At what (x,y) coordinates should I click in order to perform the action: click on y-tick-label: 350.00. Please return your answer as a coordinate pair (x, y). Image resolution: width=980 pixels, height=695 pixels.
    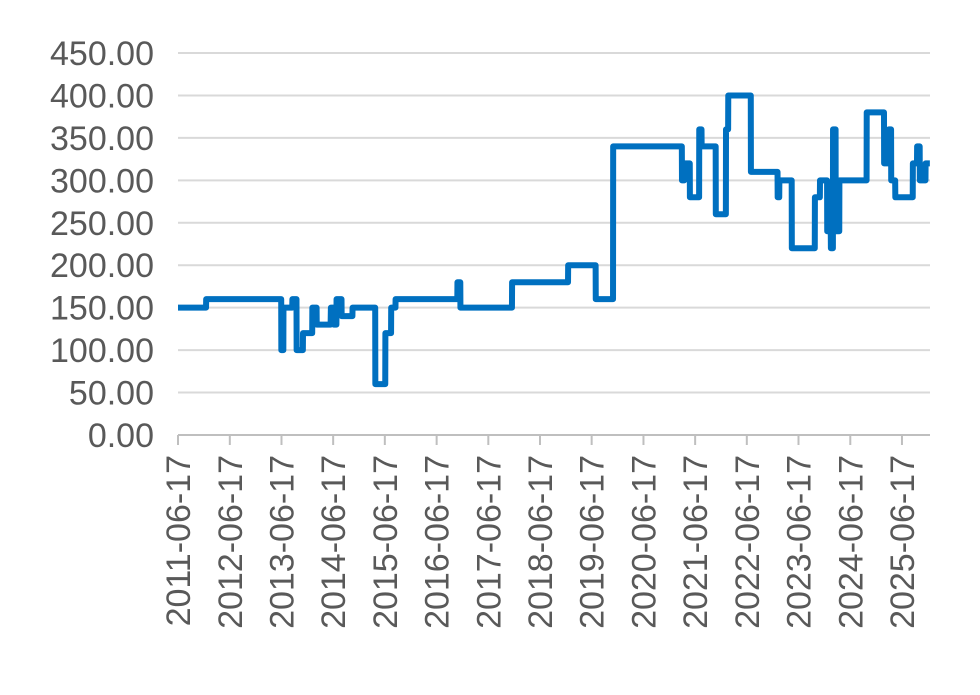
    Looking at the image, I should click on (102, 139).